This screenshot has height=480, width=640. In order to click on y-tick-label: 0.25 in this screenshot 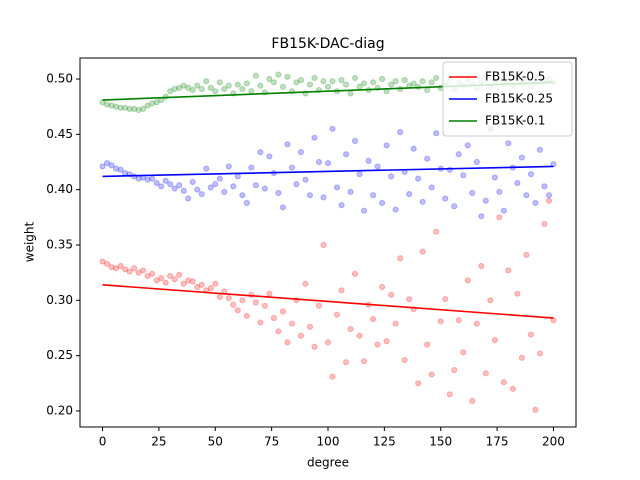, I will do `click(59, 355)`.